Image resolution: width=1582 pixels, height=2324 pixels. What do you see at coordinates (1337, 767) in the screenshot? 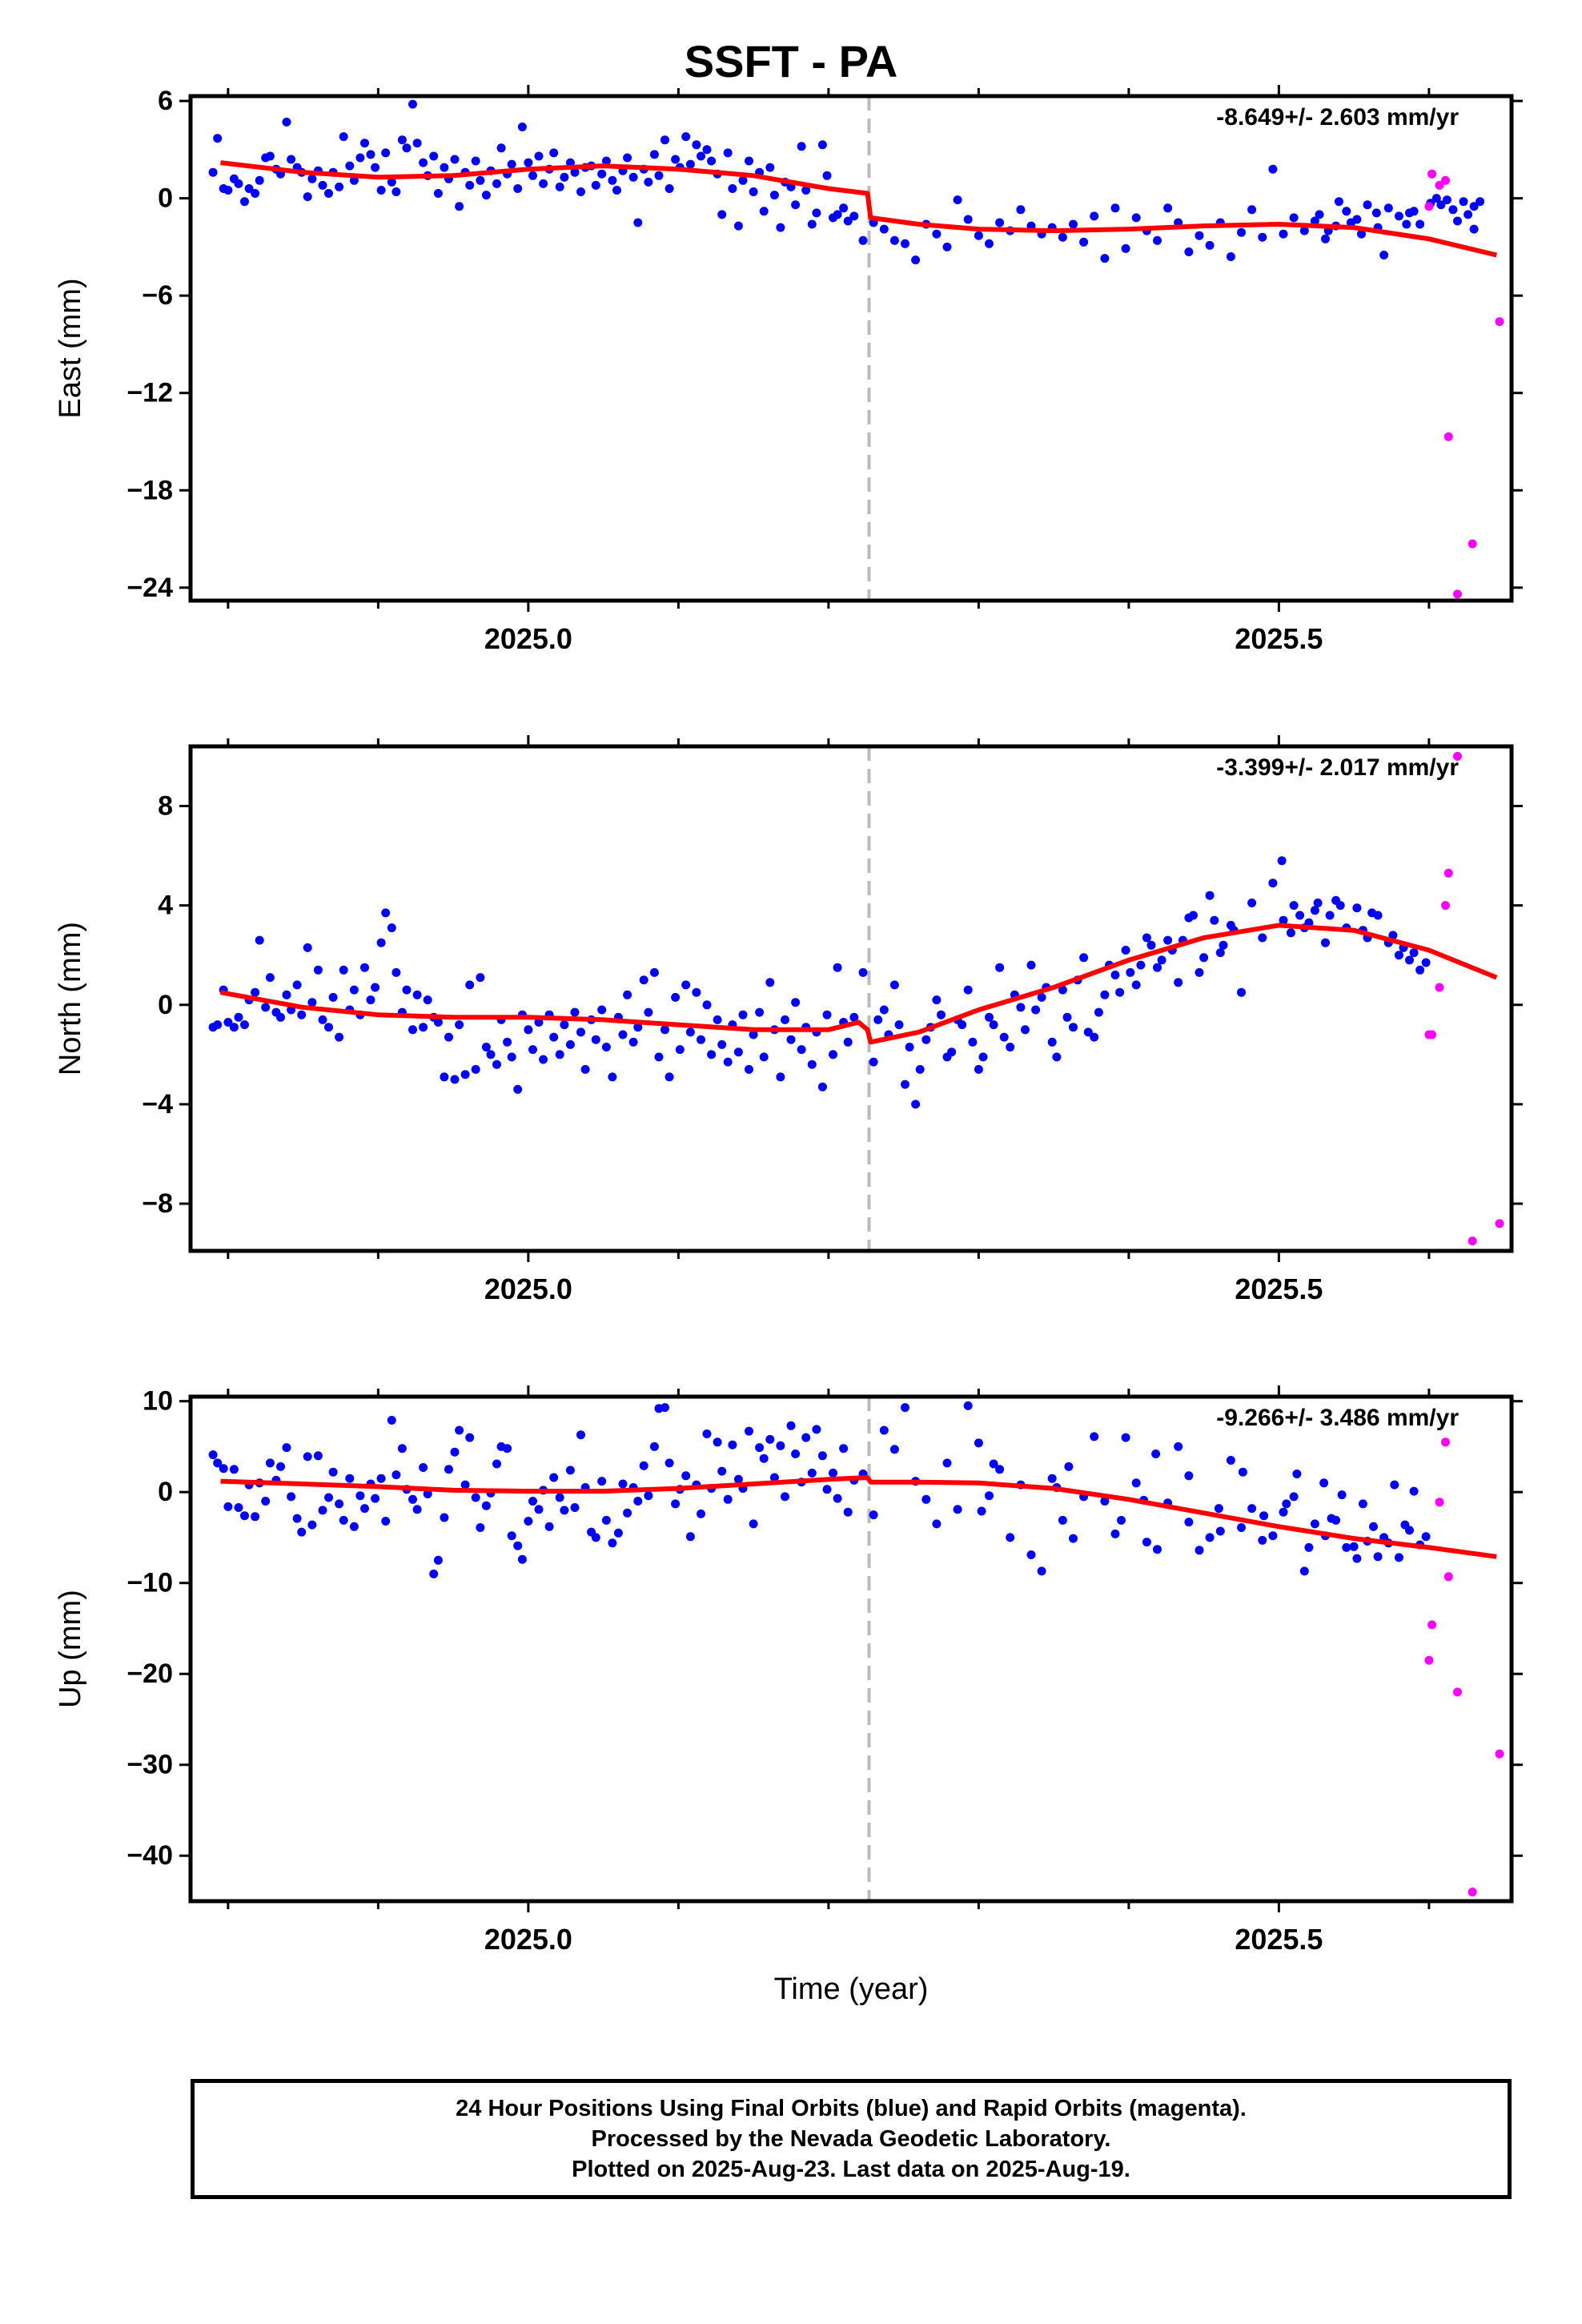
I see `rate-label: -3.399+/- 2.017 mm/yr` at bounding box center [1337, 767].